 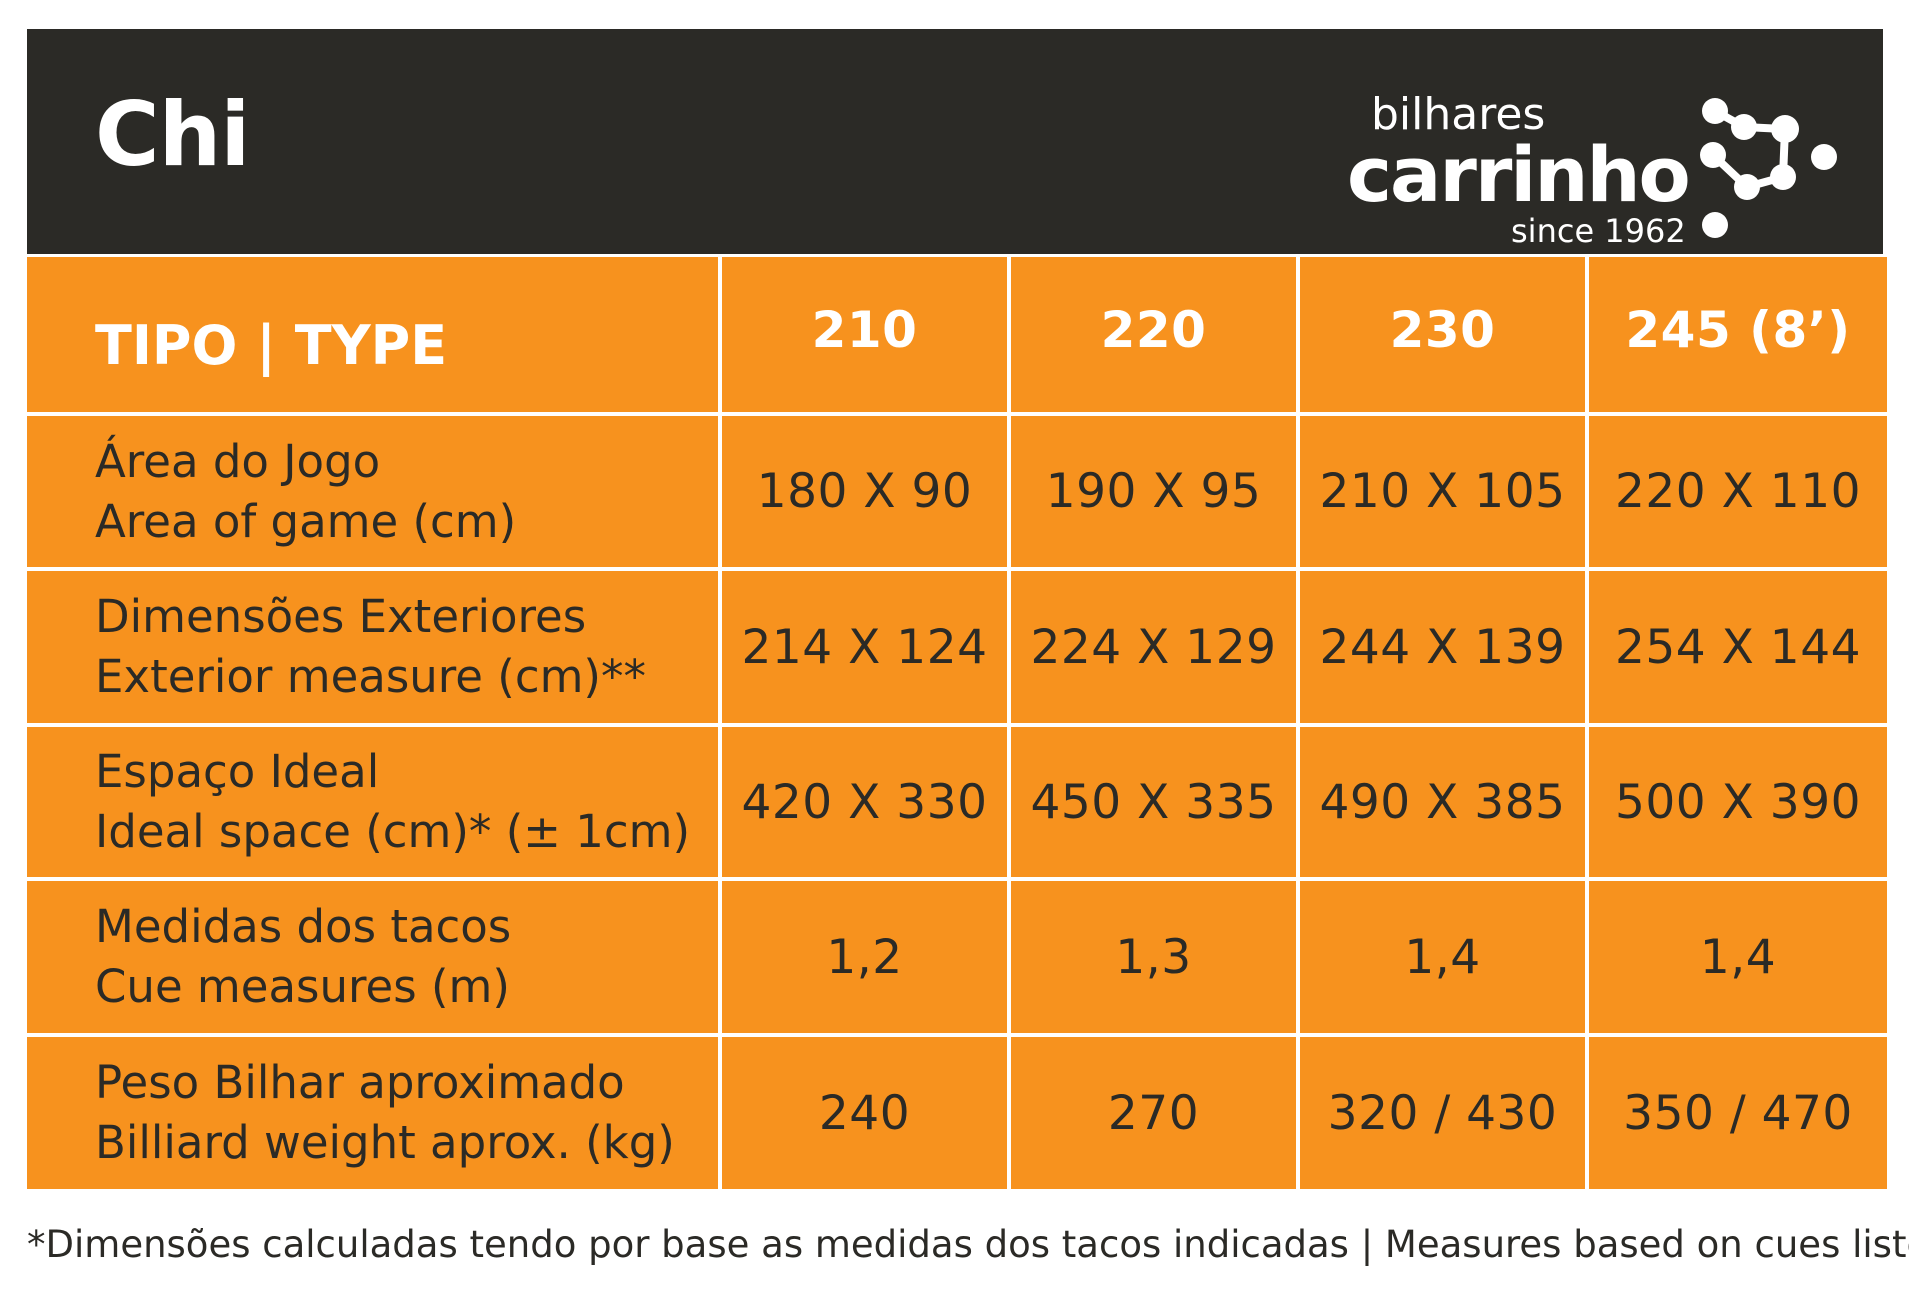 I want to click on logo-main-text: carrinho, so click(x=1519, y=174).